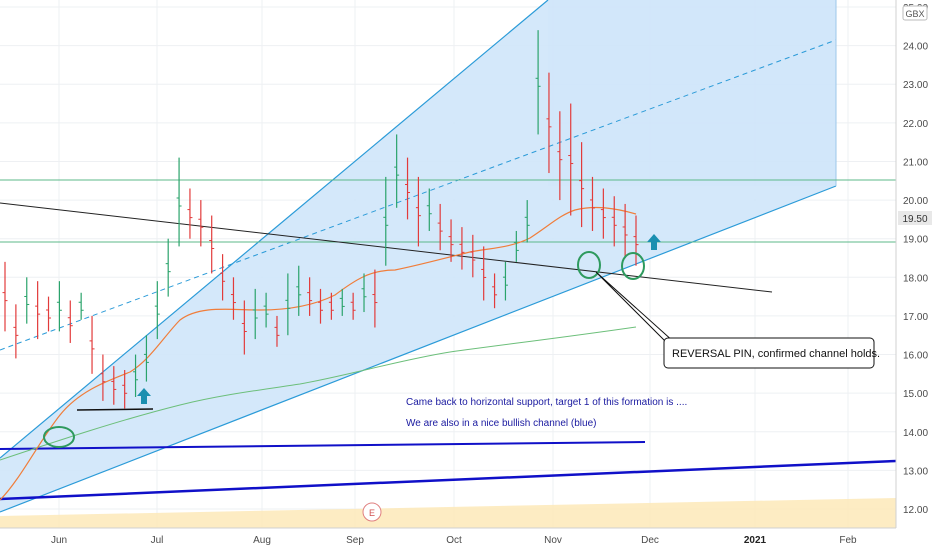 Image resolution: width=932 pixels, height=550 pixels. What do you see at coordinates (755, 540) in the screenshot?
I see `x-tick-label: 2021` at bounding box center [755, 540].